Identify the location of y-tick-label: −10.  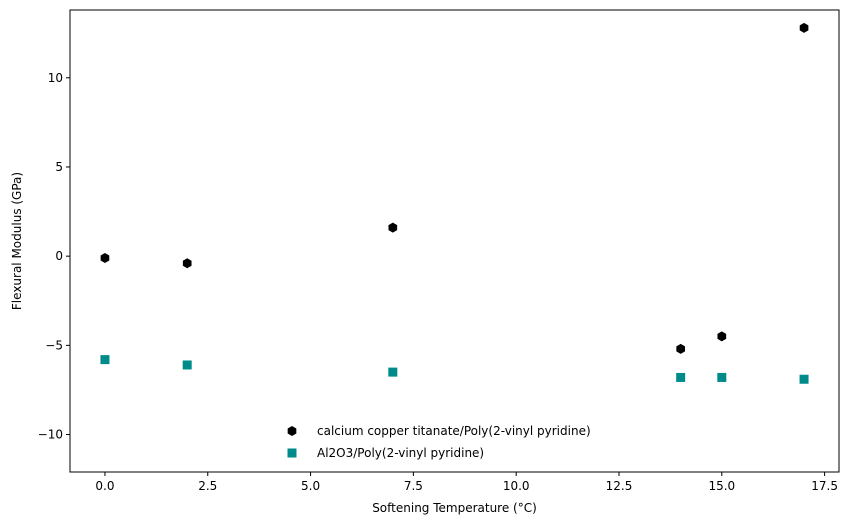
(50, 435).